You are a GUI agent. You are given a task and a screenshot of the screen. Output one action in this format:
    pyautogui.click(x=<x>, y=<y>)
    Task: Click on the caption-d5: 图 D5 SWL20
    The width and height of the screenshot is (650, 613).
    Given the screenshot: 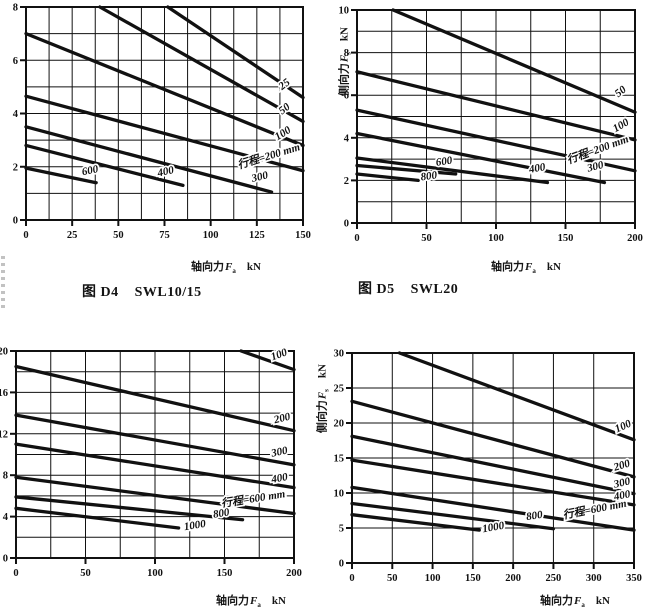 What is the action you would take?
    pyautogui.click(x=408, y=288)
    